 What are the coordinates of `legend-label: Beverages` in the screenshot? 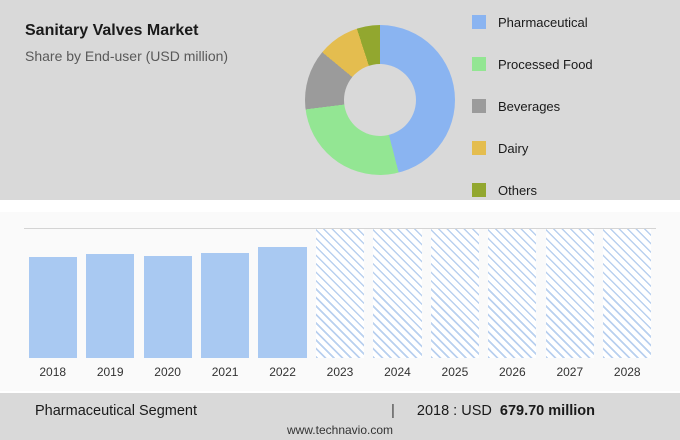 It's located at (529, 106).